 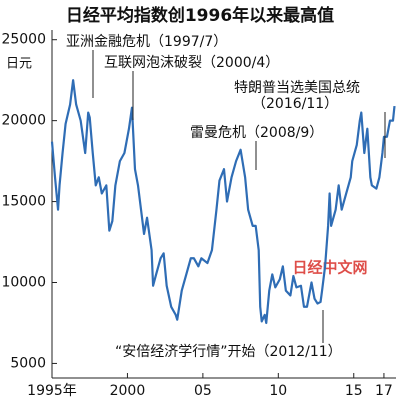 What do you see at coordinates (297, 88) in the screenshot?
I see `annotation: 特朗普当选美国总统` at bounding box center [297, 88].